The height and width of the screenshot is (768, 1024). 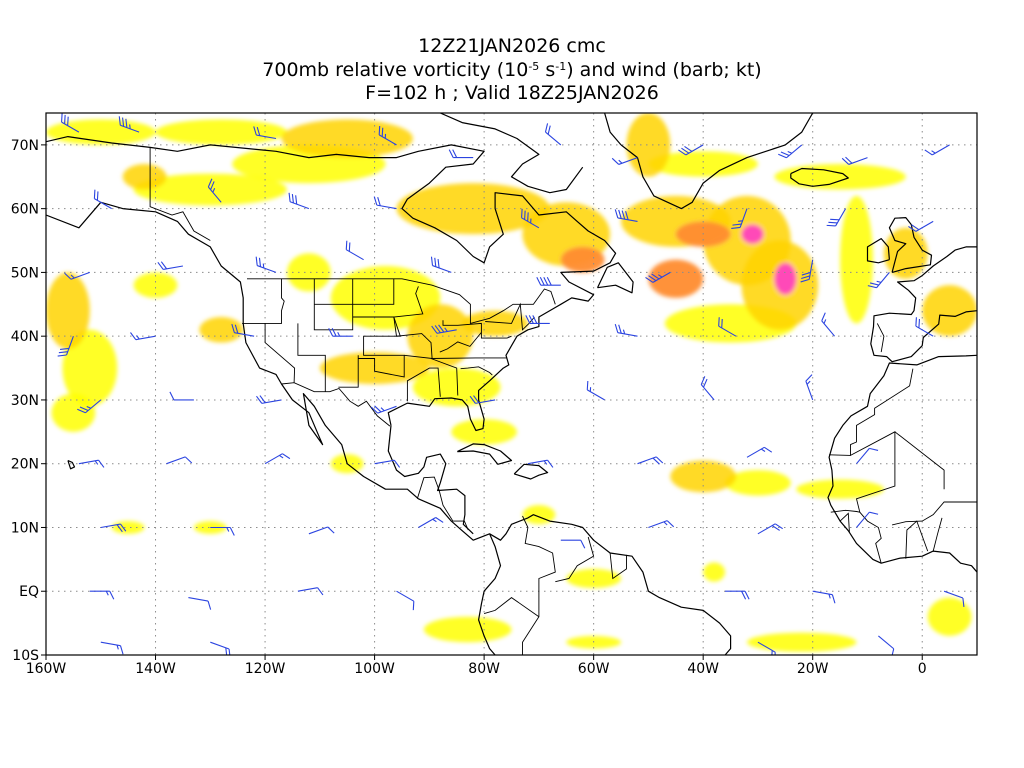 What do you see at coordinates (878, 251) in the screenshot?
I see `coastline-ireland` at bounding box center [878, 251].